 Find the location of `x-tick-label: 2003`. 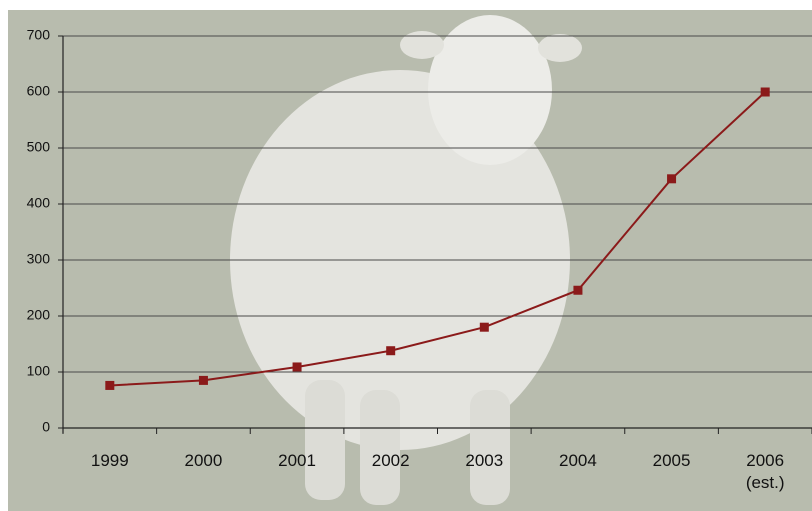

x-tick-label: 2003 is located at coordinates (484, 460).